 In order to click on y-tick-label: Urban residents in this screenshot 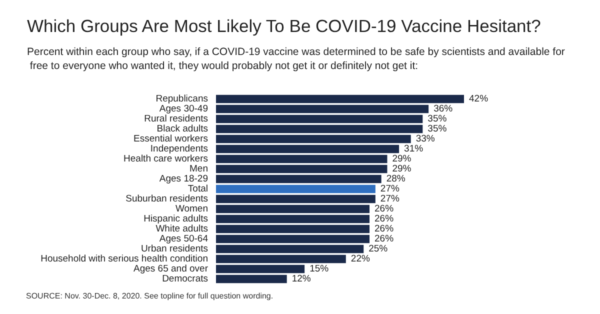, I will do `click(174, 249)`.